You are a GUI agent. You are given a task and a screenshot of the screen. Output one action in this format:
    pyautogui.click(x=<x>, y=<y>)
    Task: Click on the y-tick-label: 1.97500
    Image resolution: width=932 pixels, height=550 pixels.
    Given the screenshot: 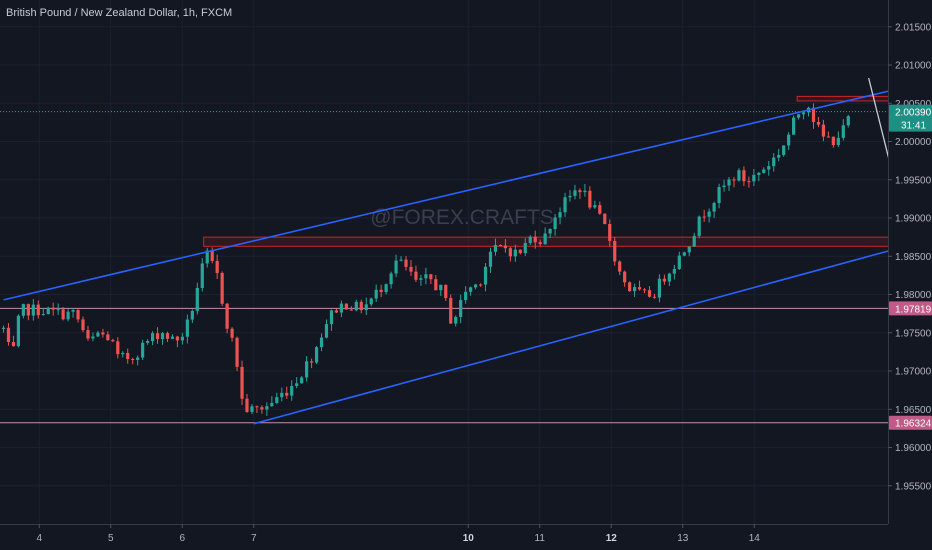 What is the action you would take?
    pyautogui.click(x=913, y=333)
    